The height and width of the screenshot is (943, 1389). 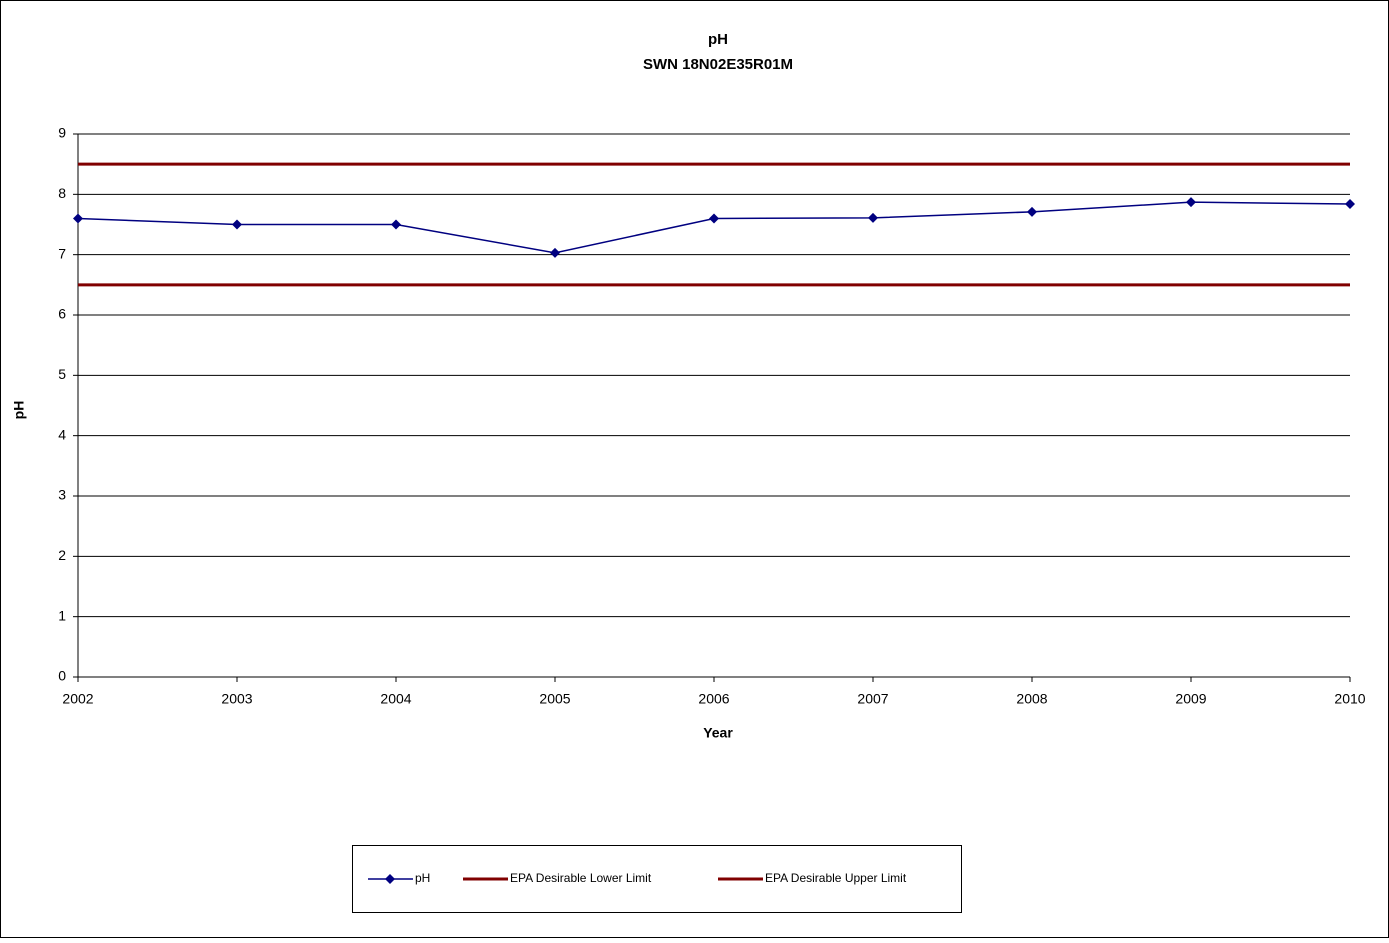 I want to click on legend-label: pH, so click(x=422, y=878).